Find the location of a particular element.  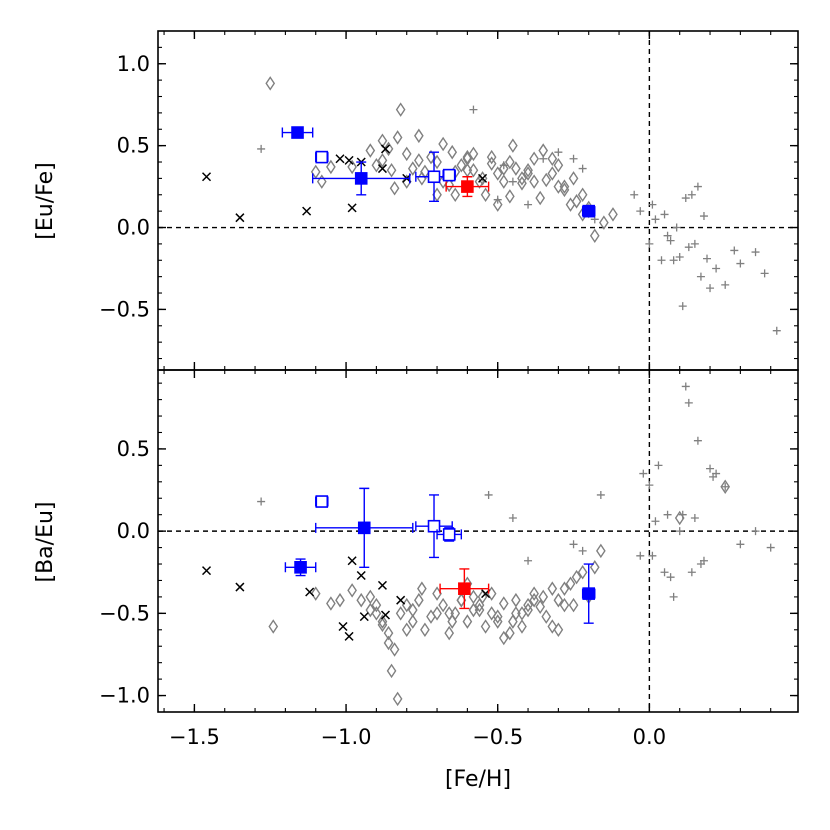

x-tick-label: 0.0 is located at coordinates (649, 737).